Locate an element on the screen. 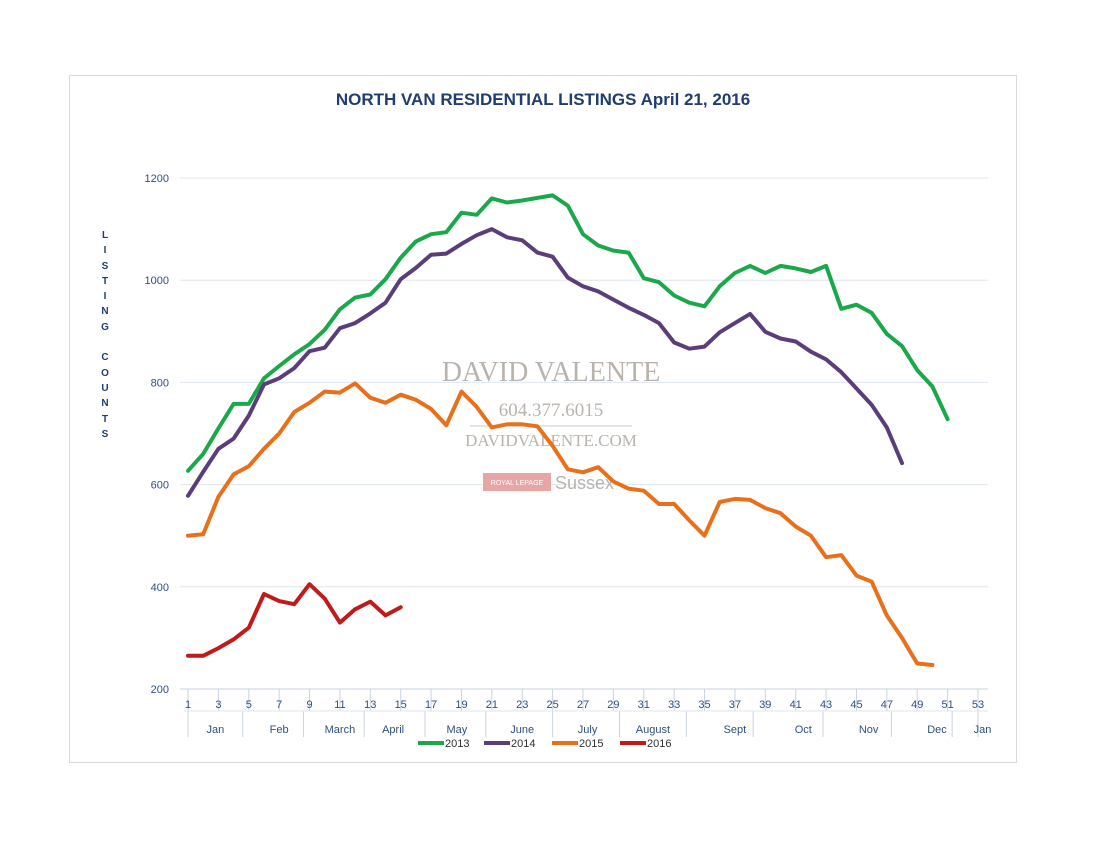 The image size is (1100, 850). watermark-phone: 604.377.6015 is located at coordinates (551, 410).